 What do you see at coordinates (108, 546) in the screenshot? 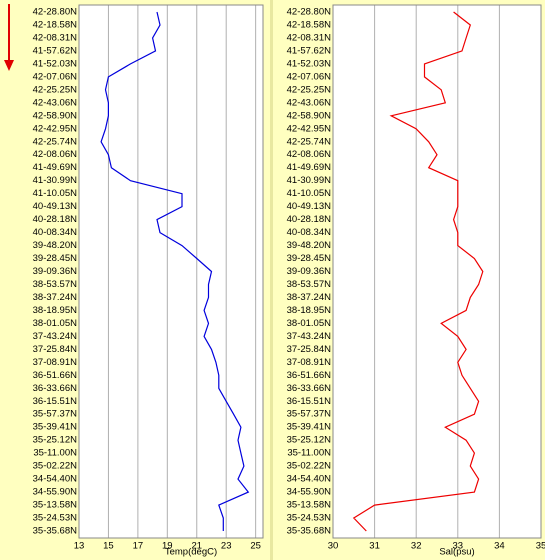
I see `x-tick-label: 15` at bounding box center [108, 546].